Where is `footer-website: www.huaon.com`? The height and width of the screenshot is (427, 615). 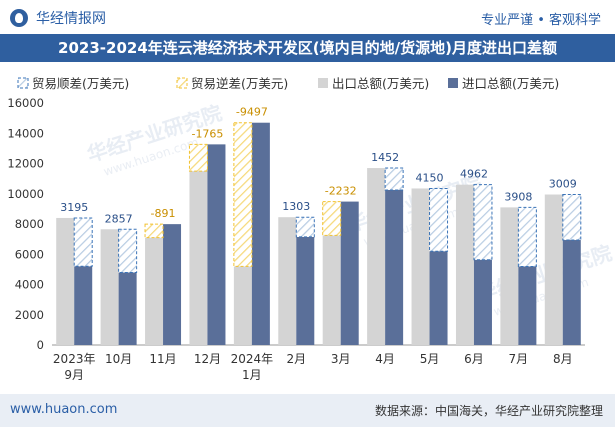 footer-website: www.huaon.com is located at coordinates (64, 409).